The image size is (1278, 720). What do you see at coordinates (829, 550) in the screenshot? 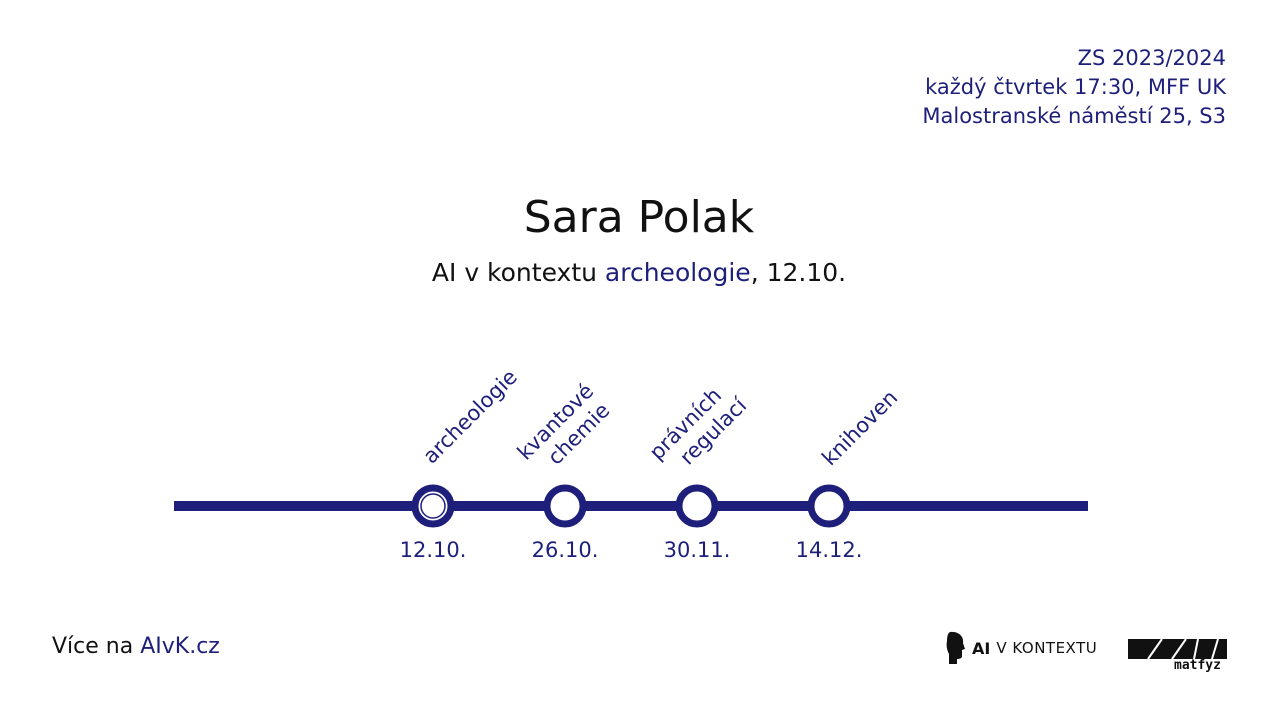
I see `stop-date: 14.12.` at bounding box center [829, 550].